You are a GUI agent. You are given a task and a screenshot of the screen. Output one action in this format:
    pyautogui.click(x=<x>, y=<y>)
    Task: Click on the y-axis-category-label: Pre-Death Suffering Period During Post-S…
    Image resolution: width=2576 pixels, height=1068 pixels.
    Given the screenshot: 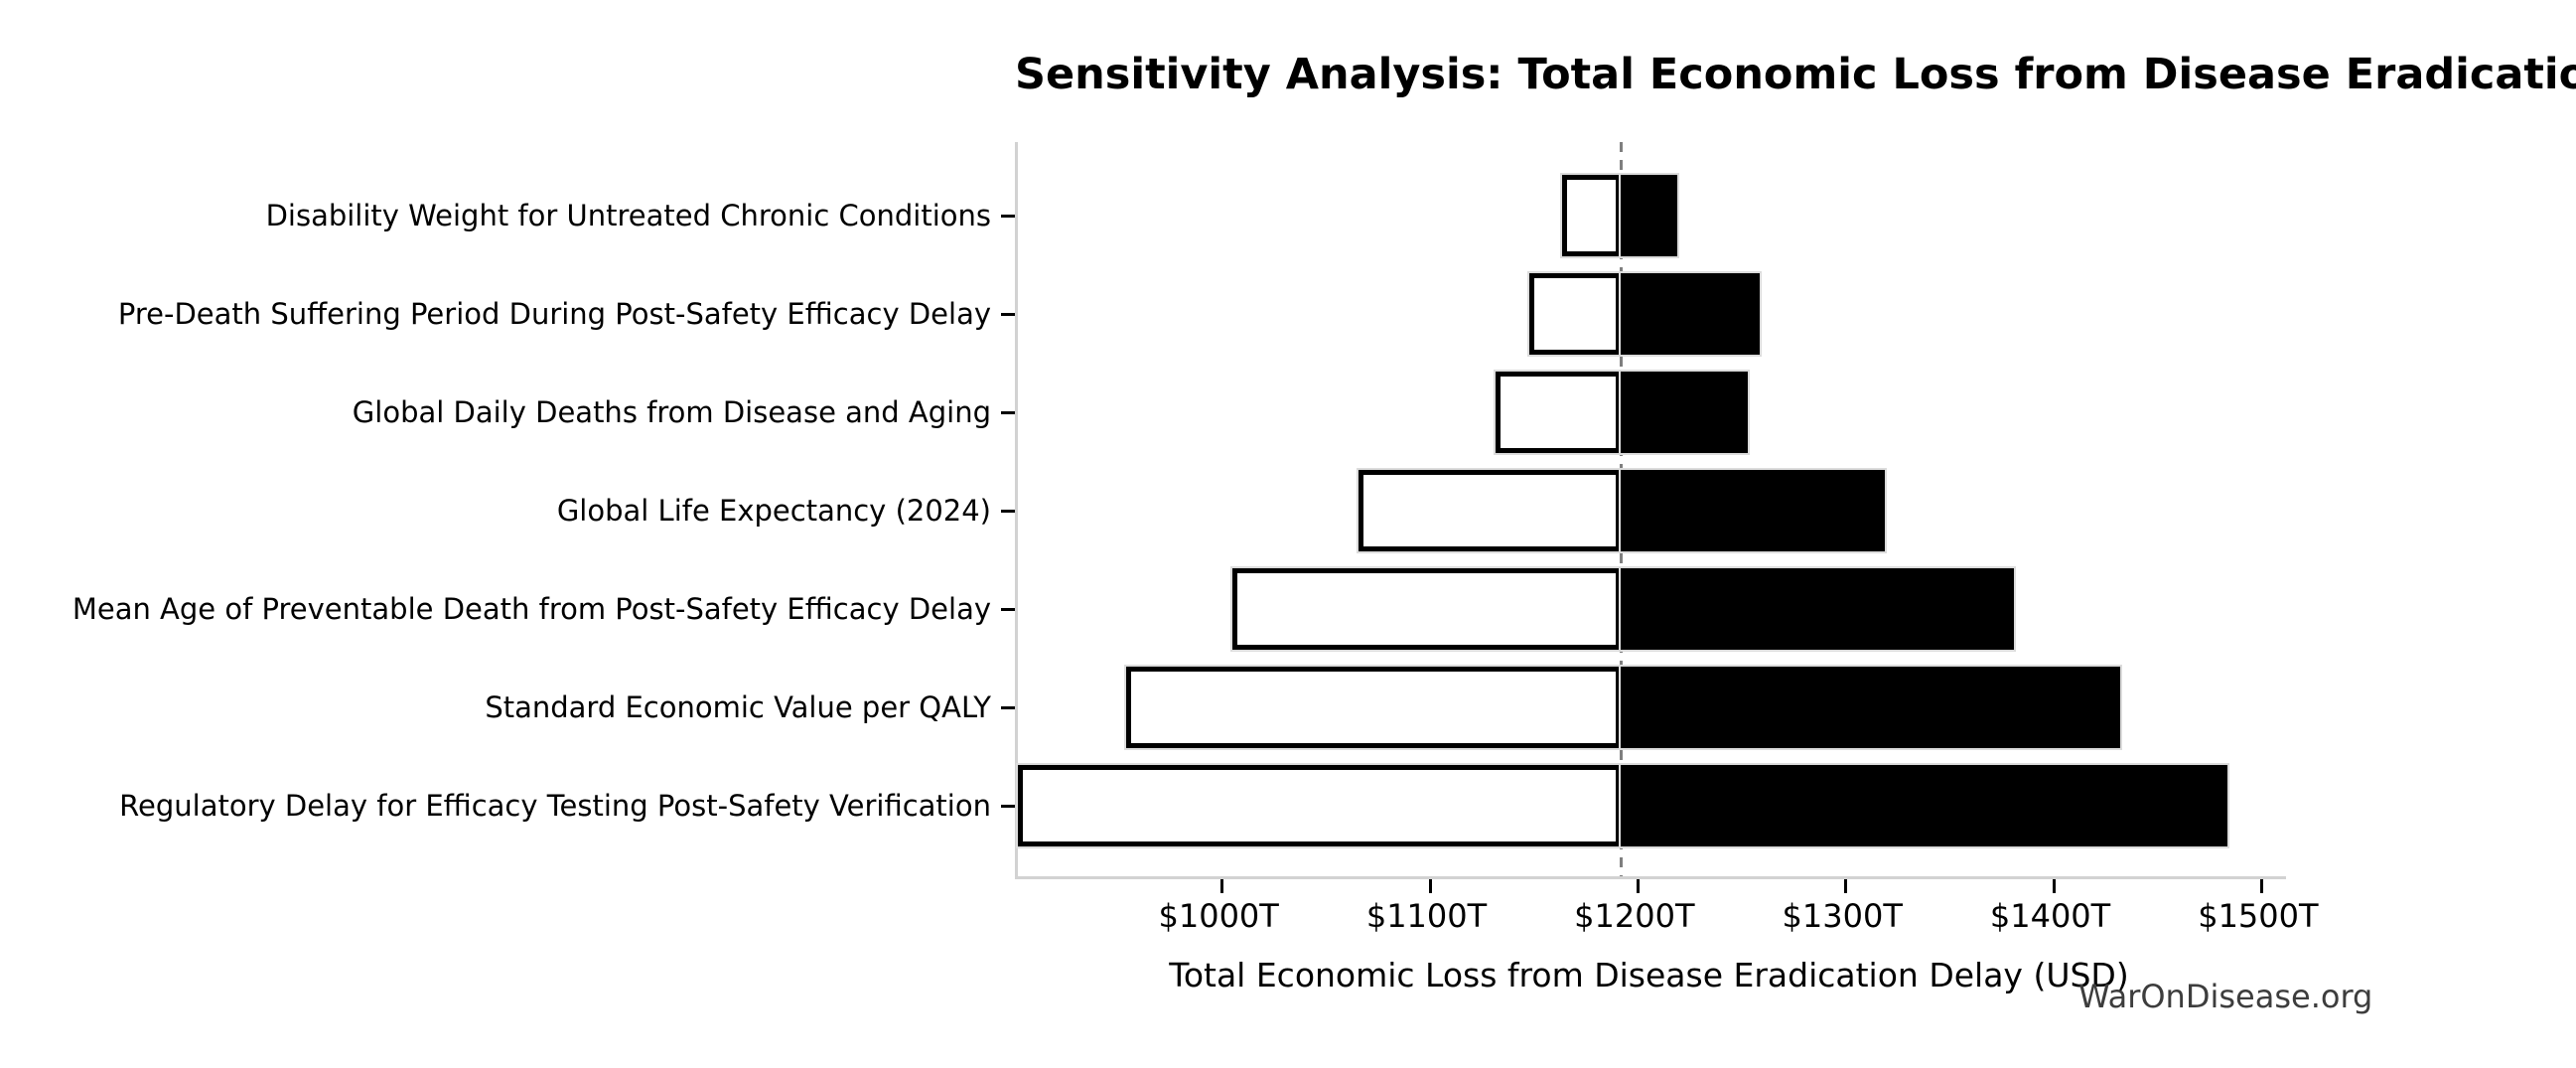 What is the action you would take?
    pyautogui.click(x=554, y=314)
    